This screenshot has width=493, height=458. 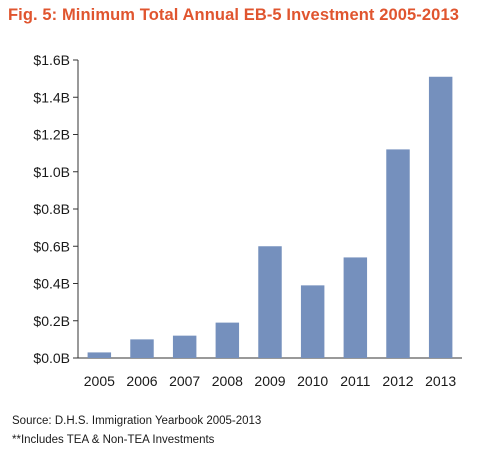 What do you see at coordinates (51, 97) in the screenshot?
I see `y-tick-label: $1.4B` at bounding box center [51, 97].